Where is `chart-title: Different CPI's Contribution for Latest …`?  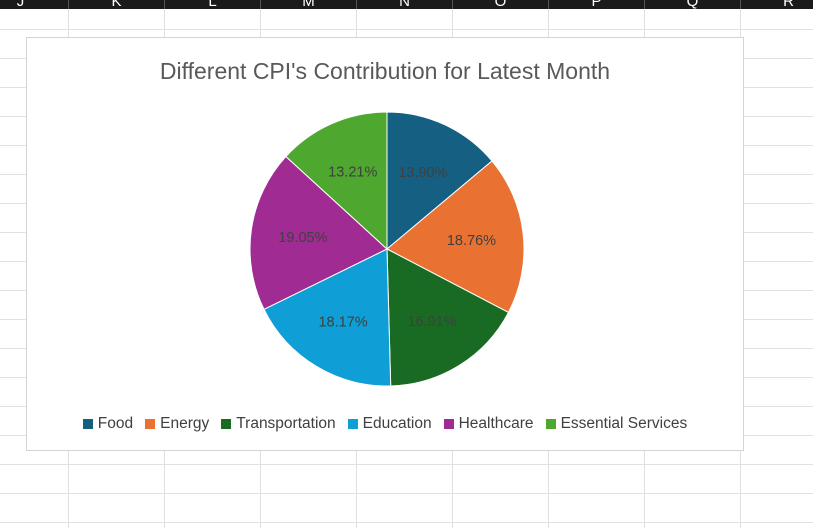 chart-title: Different CPI's Contribution for Latest … is located at coordinates (385, 71).